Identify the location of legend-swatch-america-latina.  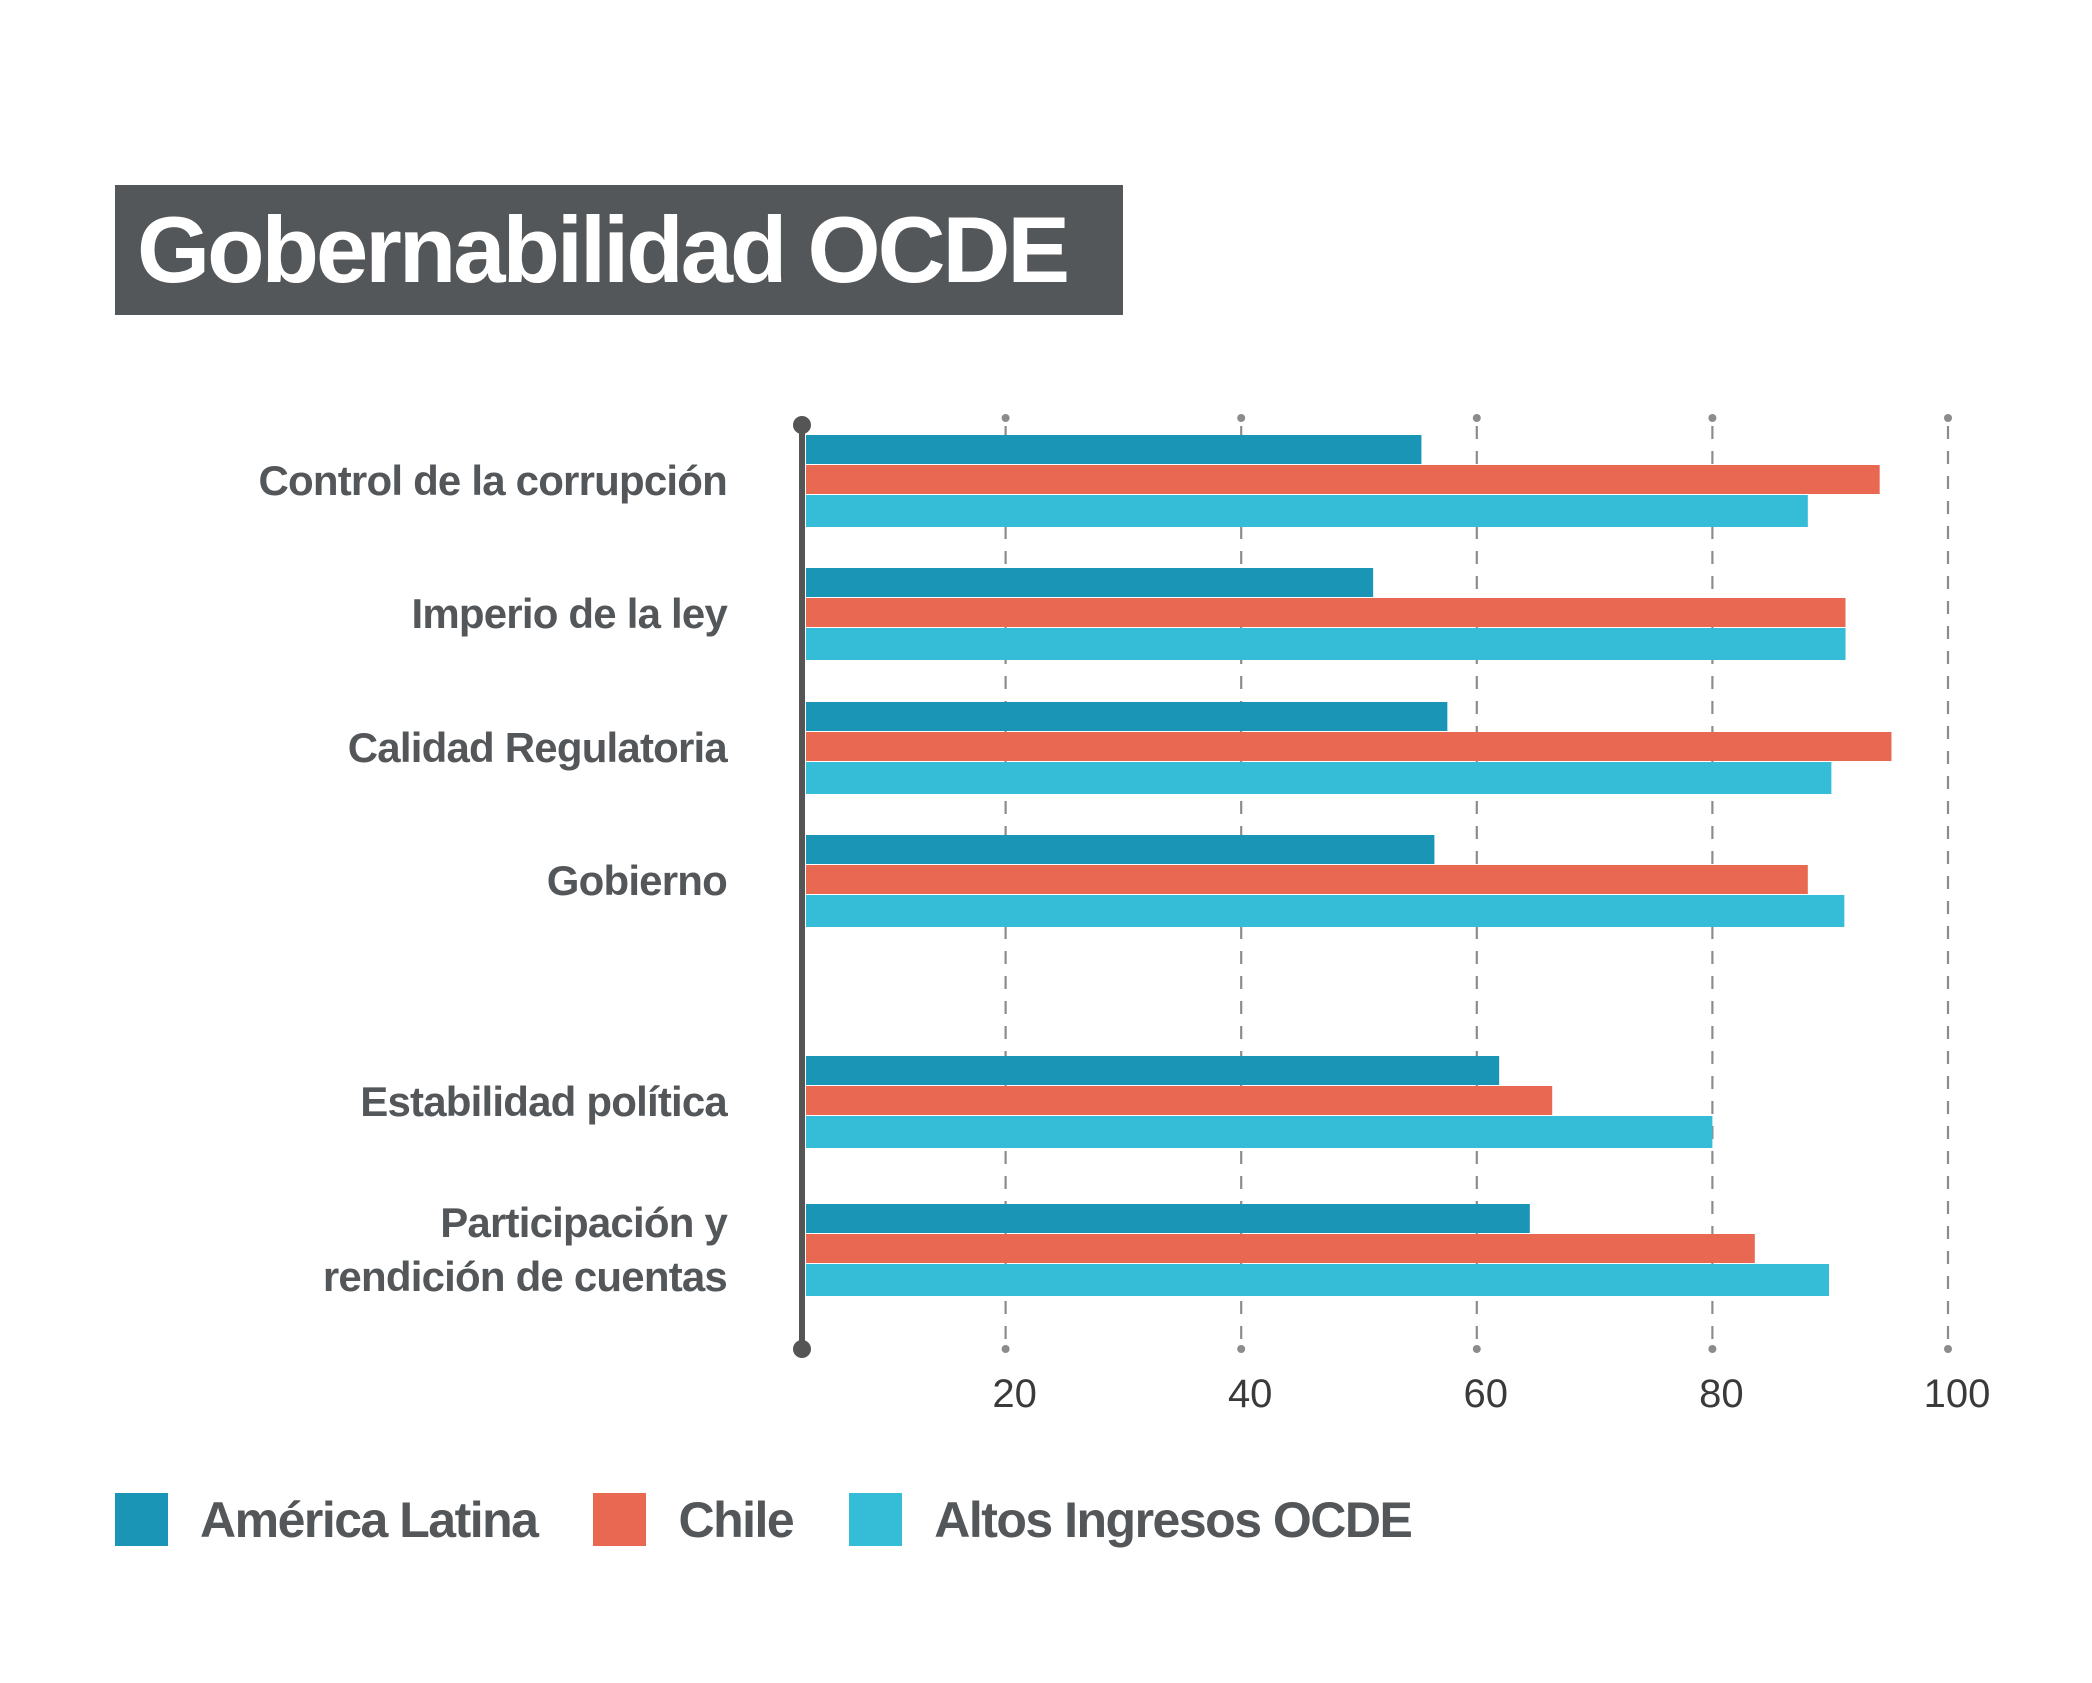
(141, 1519).